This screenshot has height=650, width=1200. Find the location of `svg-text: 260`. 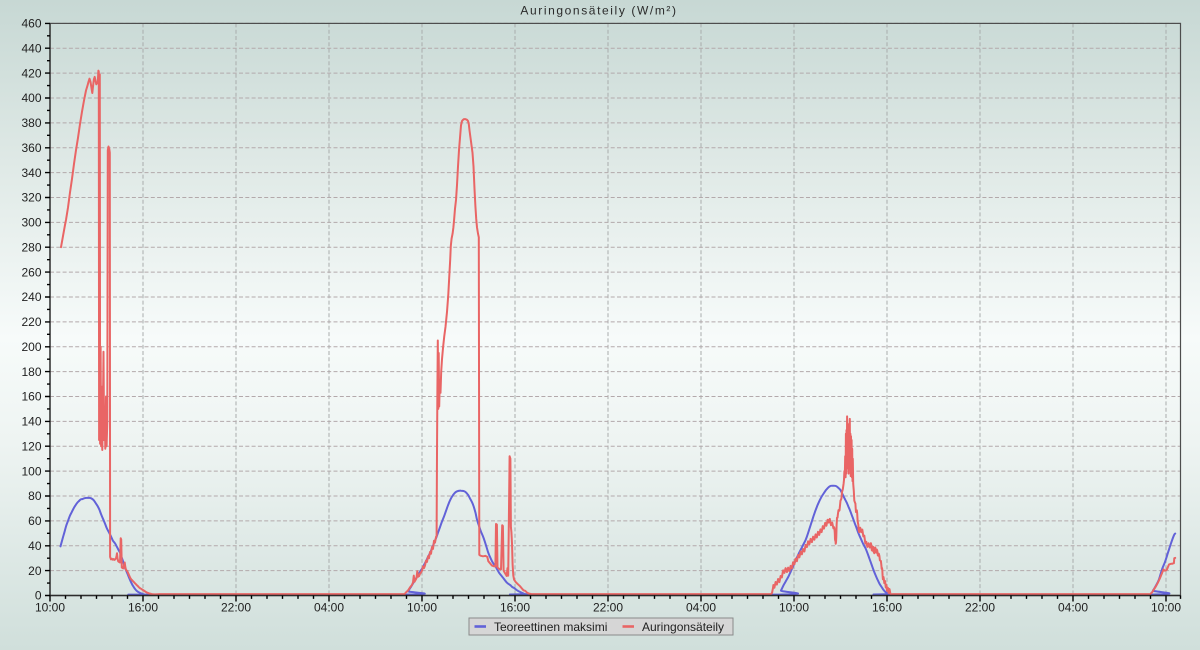

svg-text: 260 is located at coordinates (31, 272).